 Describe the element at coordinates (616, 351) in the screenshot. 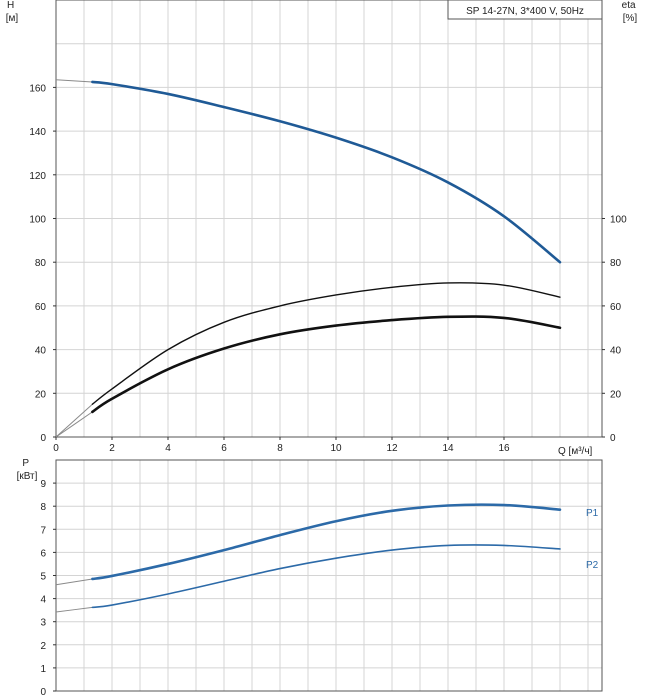

I see `y-tick-label-eta: 40` at that location.